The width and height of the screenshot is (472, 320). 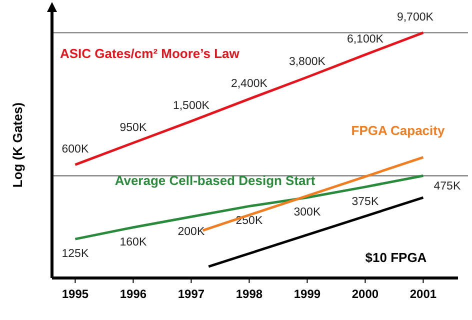 What do you see at coordinates (249, 294) in the screenshot?
I see `x-tick-label: 1998` at bounding box center [249, 294].